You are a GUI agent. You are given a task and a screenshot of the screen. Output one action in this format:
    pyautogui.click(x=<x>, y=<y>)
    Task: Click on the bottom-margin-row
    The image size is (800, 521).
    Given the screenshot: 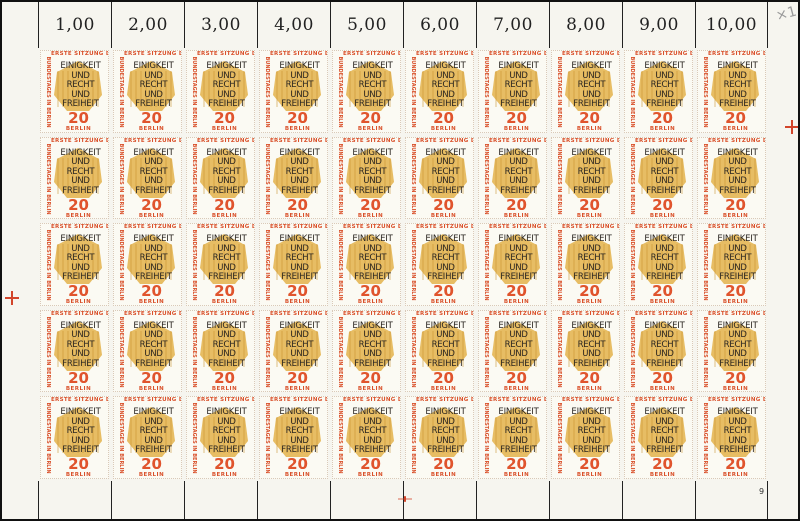 What is the action you would take?
    pyautogui.click(x=403, y=500)
    